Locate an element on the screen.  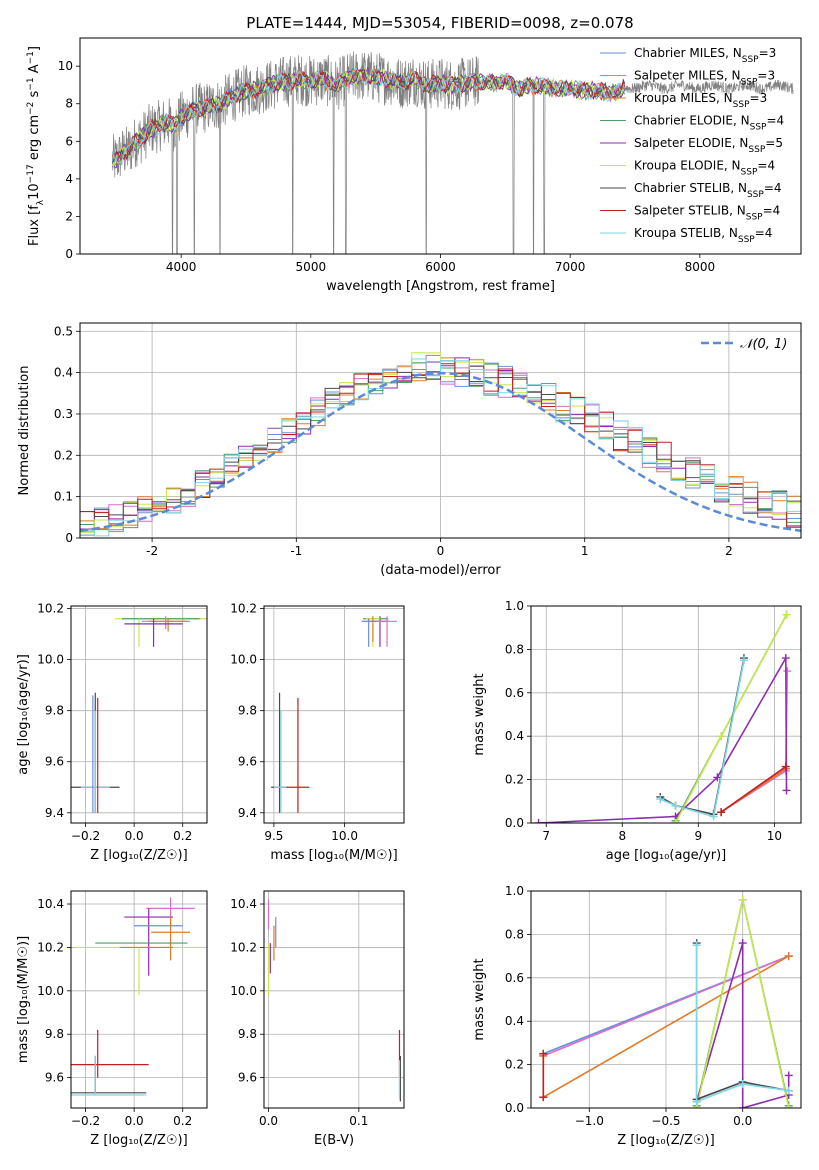
legend-label: Kroupa STELIB, NSSP=4 is located at coordinates (703, 235).